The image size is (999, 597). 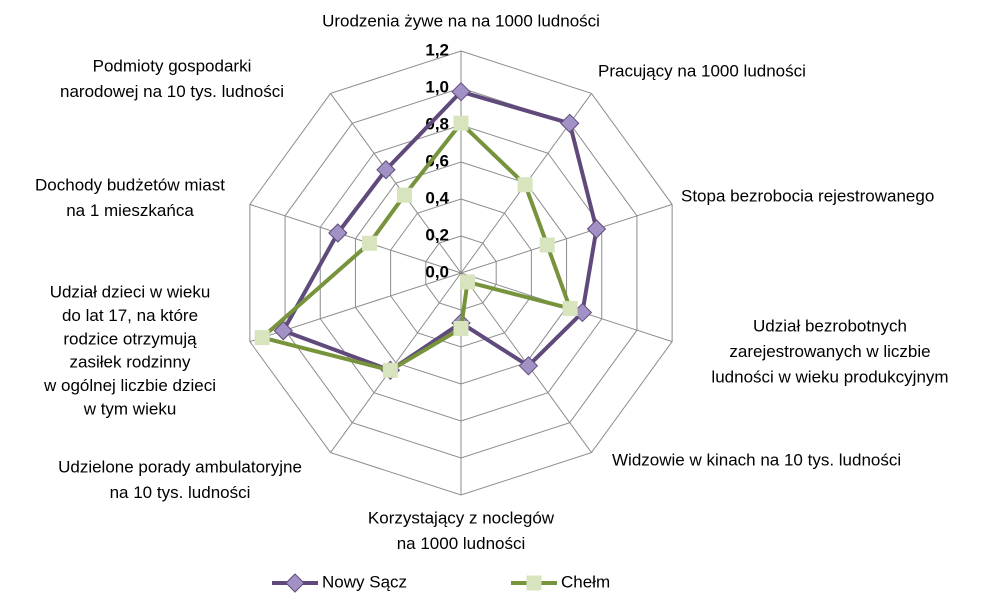 What do you see at coordinates (130, 291) in the screenshot?
I see `category-label: Udział dzieci w wieku` at bounding box center [130, 291].